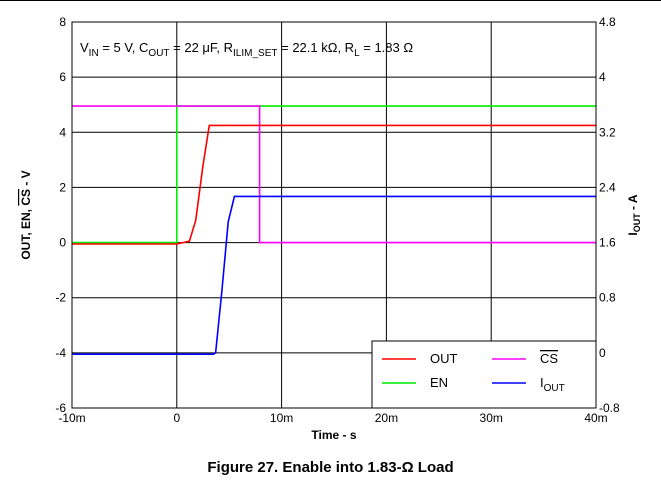  What do you see at coordinates (333, 435) in the screenshot?
I see `x-axis-title: Time - s` at bounding box center [333, 435].